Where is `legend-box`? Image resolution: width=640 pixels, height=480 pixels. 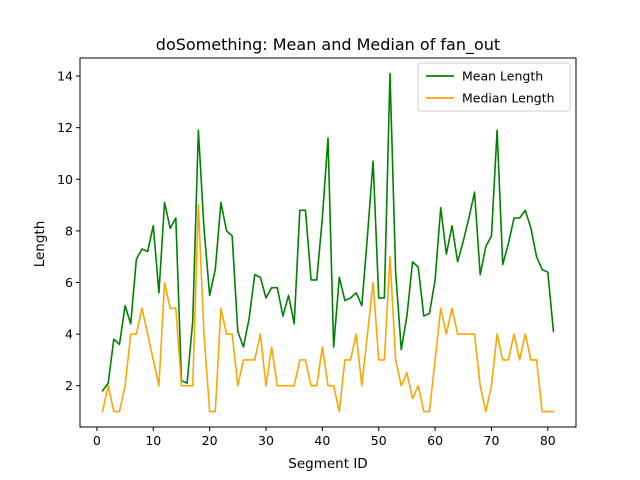 legend-box is located at coordinates (494, 87).